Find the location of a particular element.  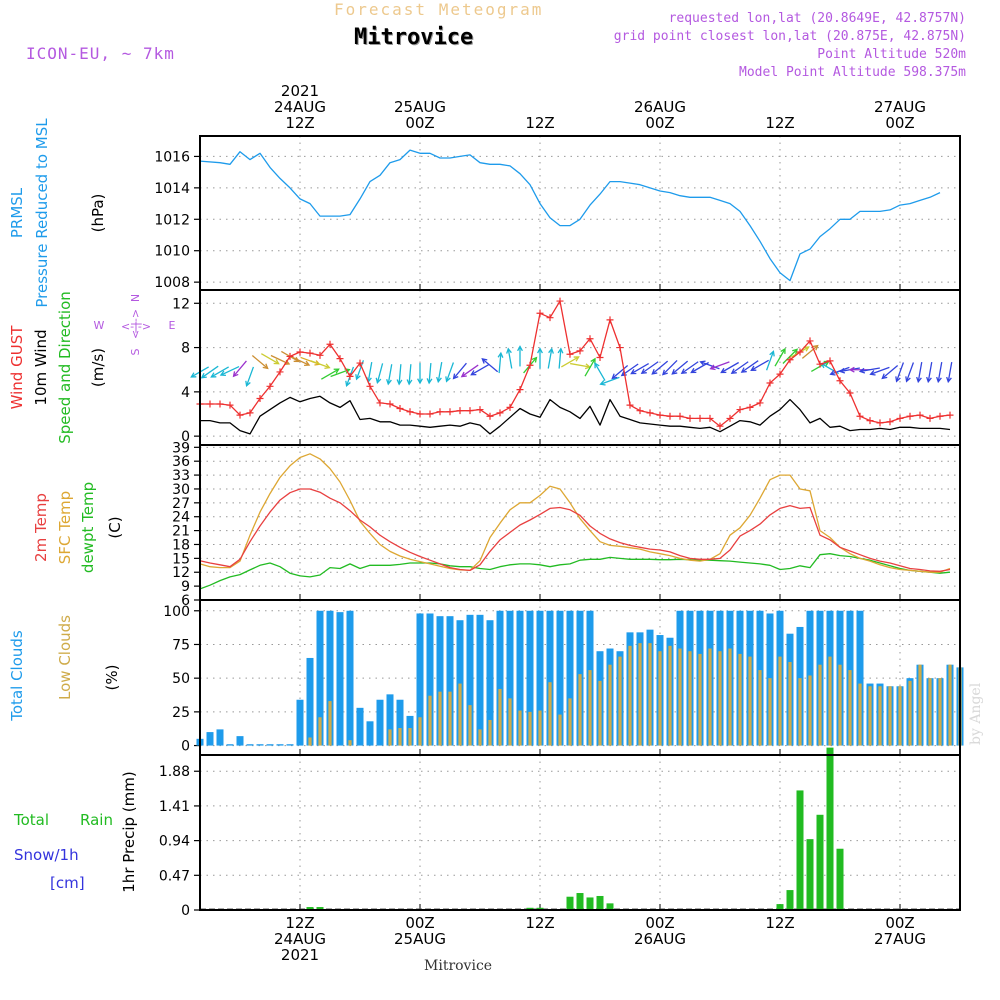

model-point-altitude: Model Point Altitude 598.375m is located at coordinates (852, 72).